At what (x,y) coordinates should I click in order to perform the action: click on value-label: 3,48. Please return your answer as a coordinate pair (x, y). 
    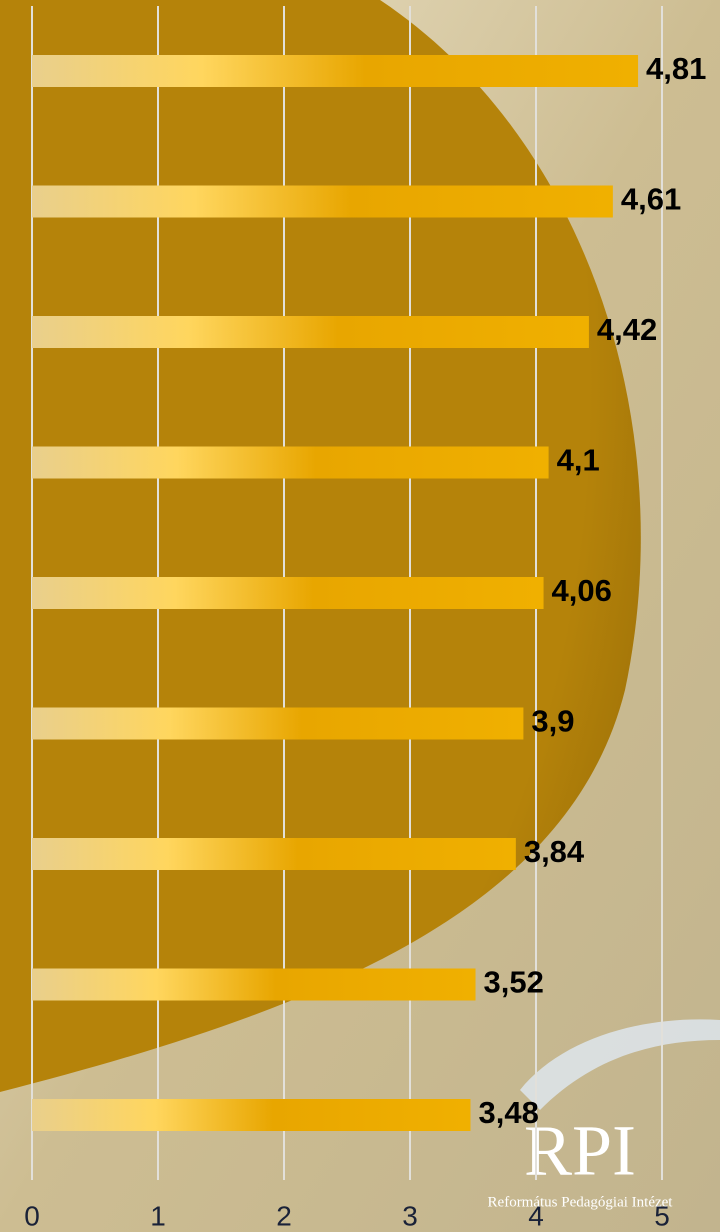
    Looking at the image, I should click on (508, 1112).